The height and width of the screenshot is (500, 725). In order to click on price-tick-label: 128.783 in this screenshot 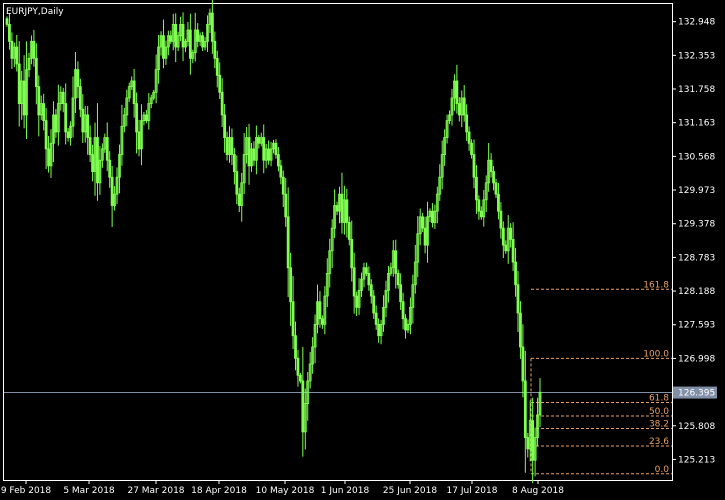, I will do `click(696, 258)`.